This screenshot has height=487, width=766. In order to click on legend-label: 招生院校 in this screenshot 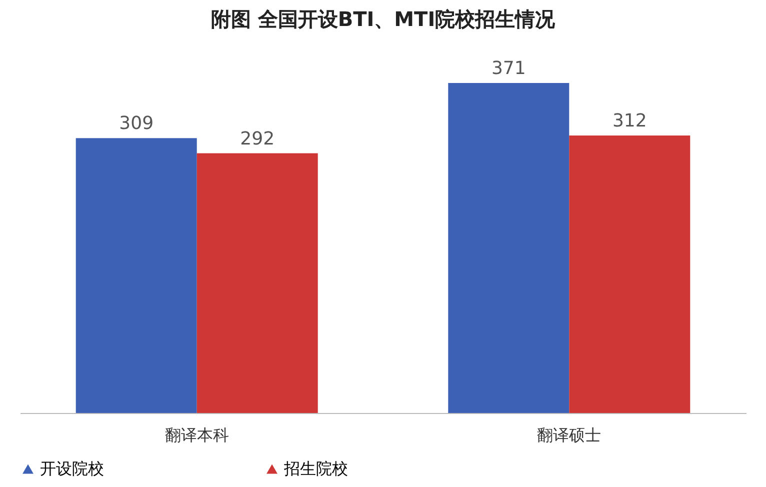, I will do `click(315, 468)`.